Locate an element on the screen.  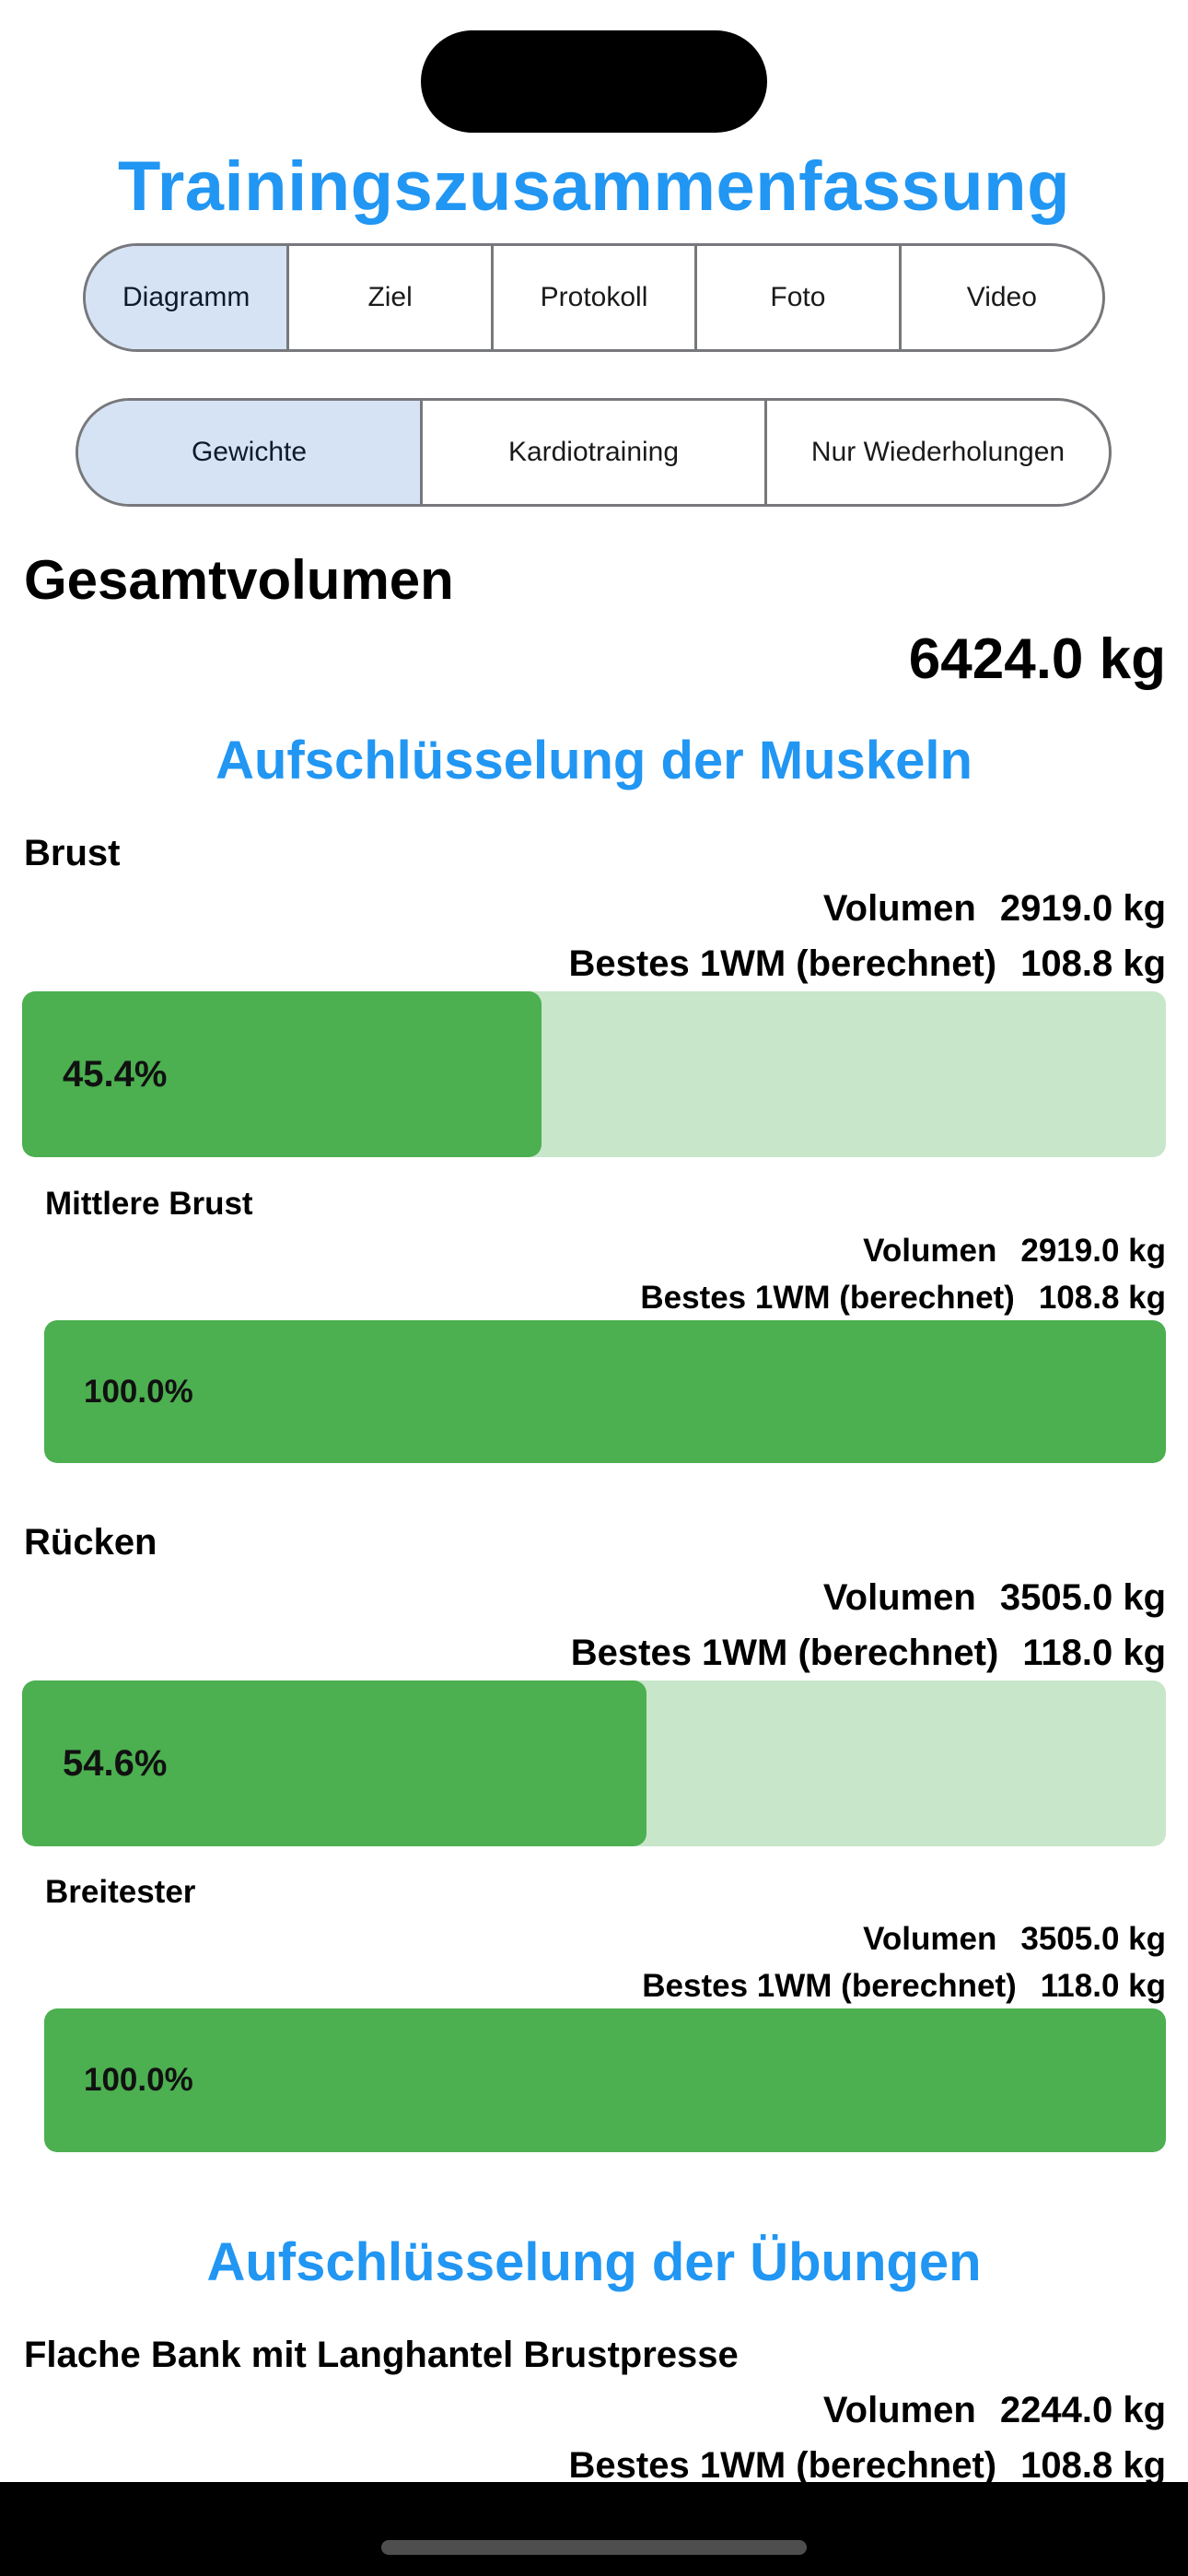
exercise-name: Flache Bank mit Langhantel Brustpresse is located at coordinates (381, 2355).